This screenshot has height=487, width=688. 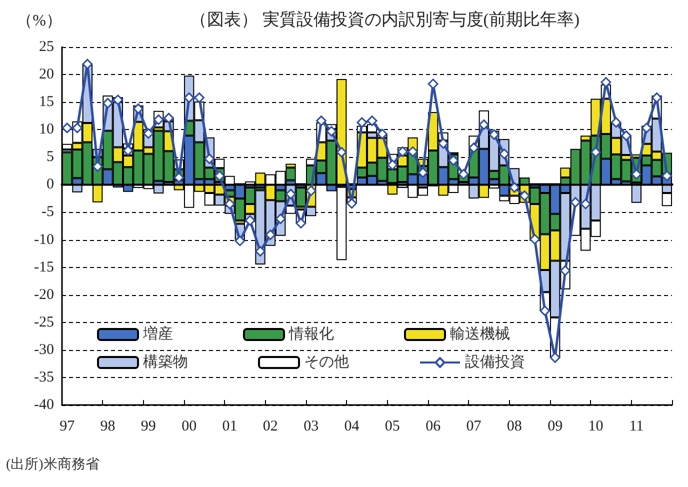 I want to click on chart-title: （図表） 実質設備投資の内訳別寄与度(前期比年率), so click(x=385, y=19).